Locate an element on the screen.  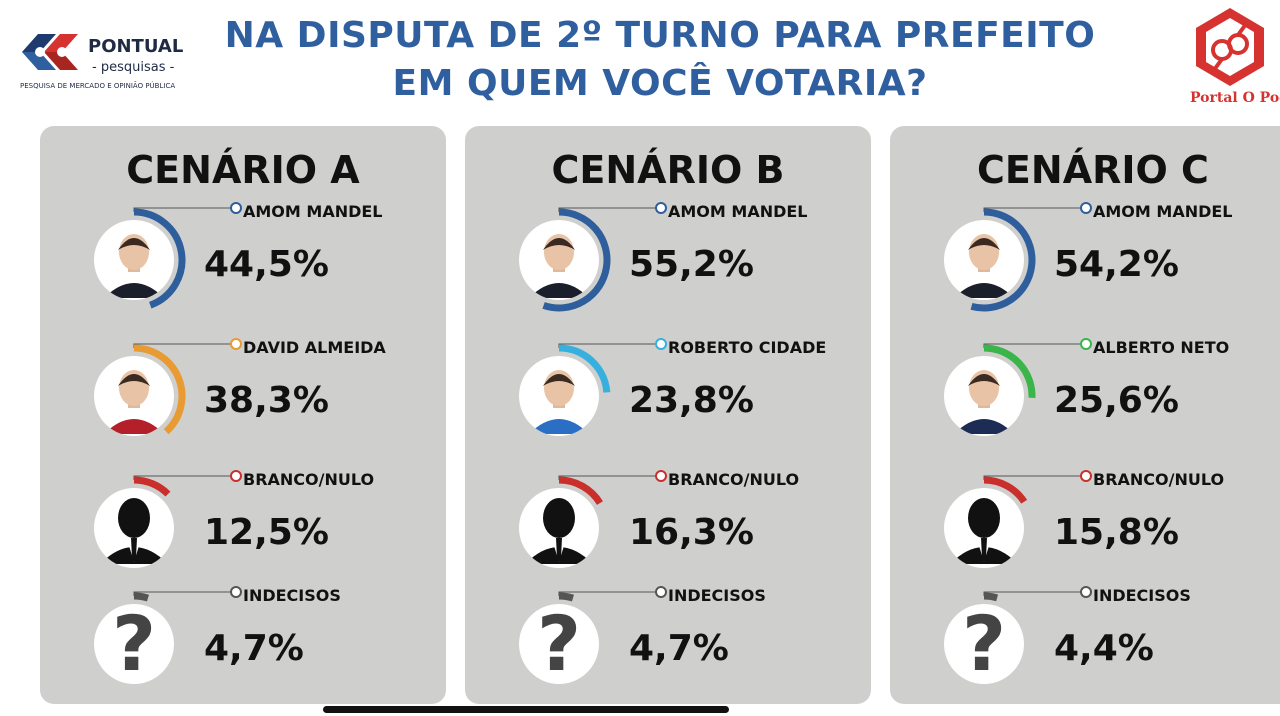
portal-o-poder-logo: Portal O Poder is located at coordinates (1235, 59).